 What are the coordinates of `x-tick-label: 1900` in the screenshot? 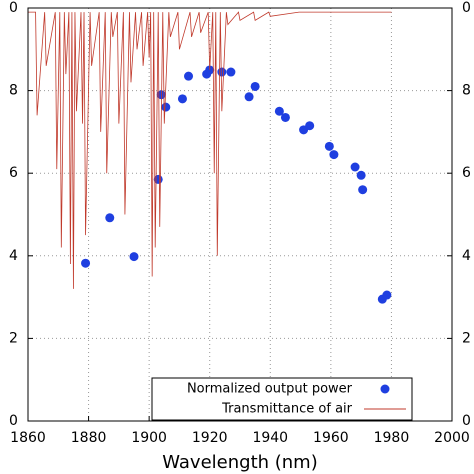 It's located at (149, 438).